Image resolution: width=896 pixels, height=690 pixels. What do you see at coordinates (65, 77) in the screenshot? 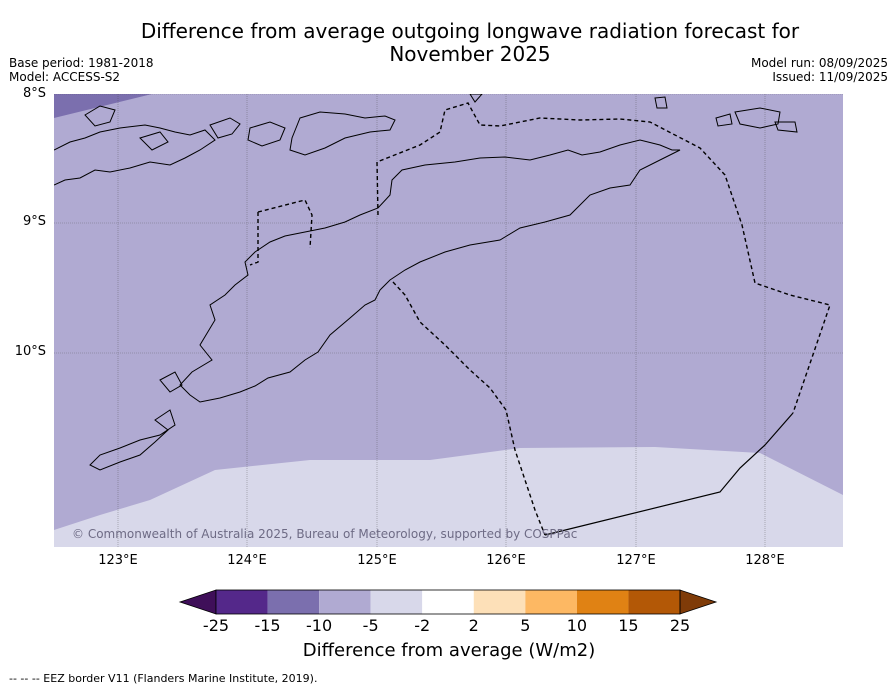
I see `model-name: Model: ACCESS-S2` at bounding box center [65, 77].